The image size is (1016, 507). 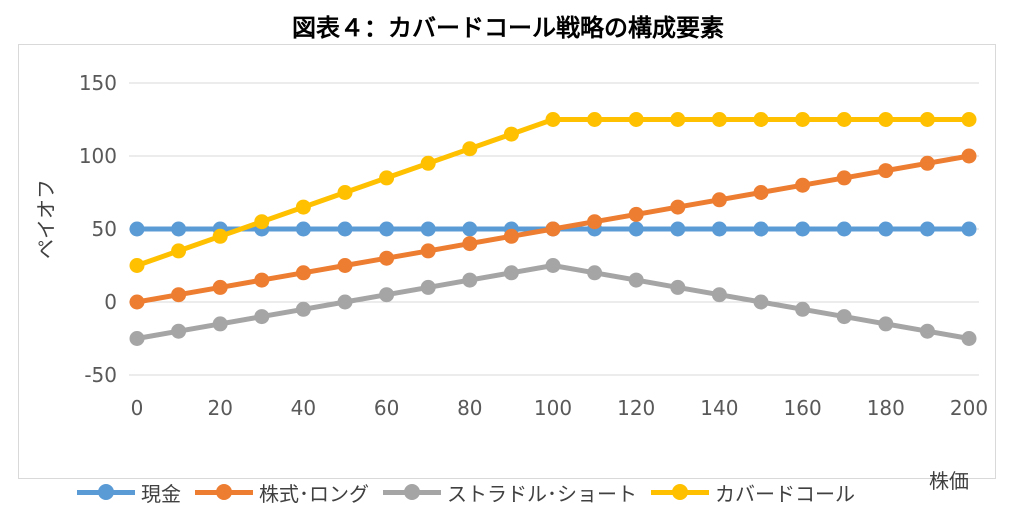 I want to click on y-tick-labels: -50 0 50 100 150, so click(x=98, y=229).